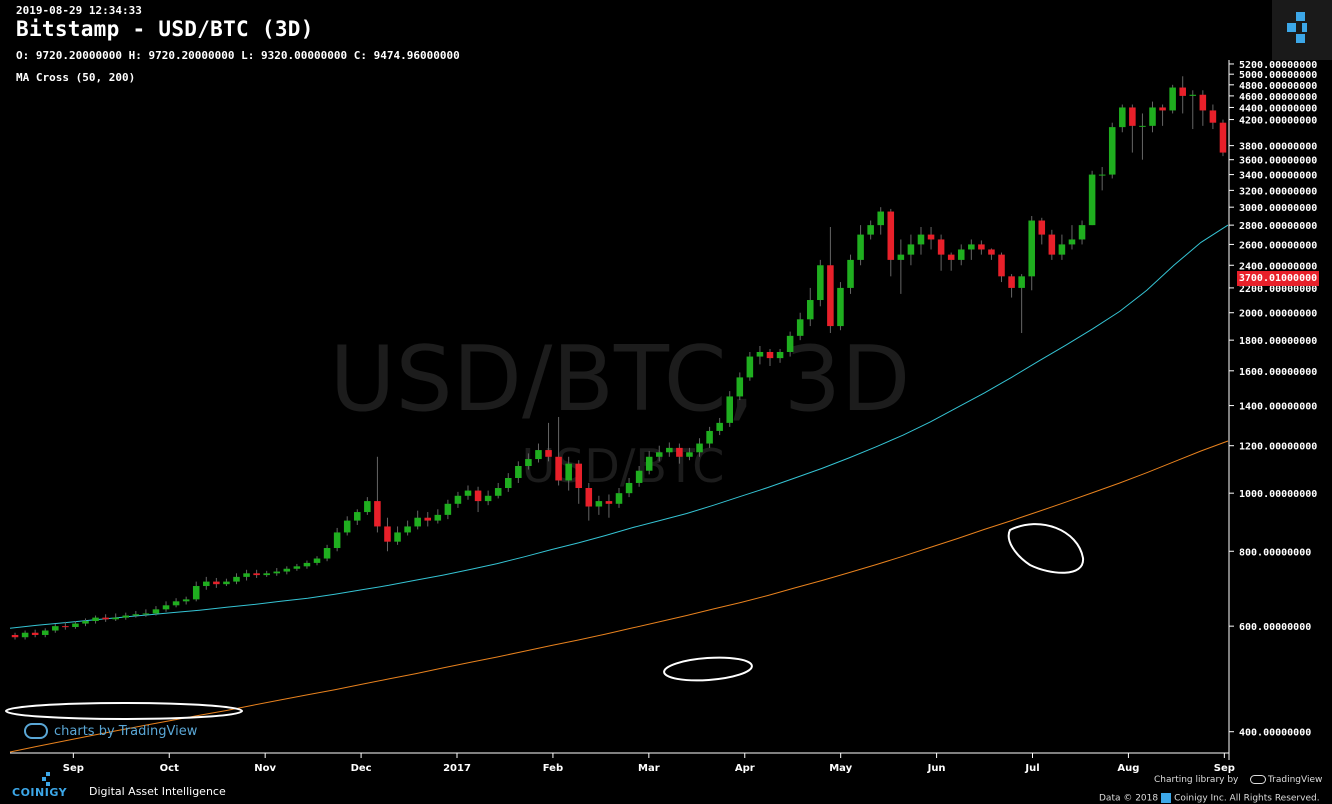 The image size is (1332, 804). Describe the element at coordinates (1129, 798) in the screenshot. I see `copyright-prefix: Data © 2018` at that location.